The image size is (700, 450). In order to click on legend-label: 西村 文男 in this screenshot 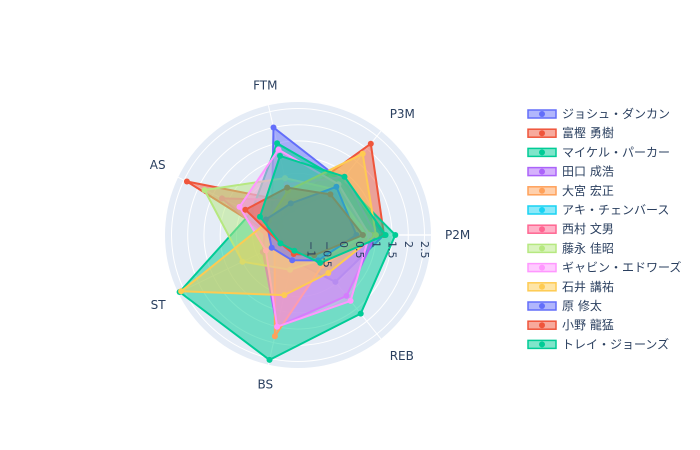, I will do `click(588, 228)`.